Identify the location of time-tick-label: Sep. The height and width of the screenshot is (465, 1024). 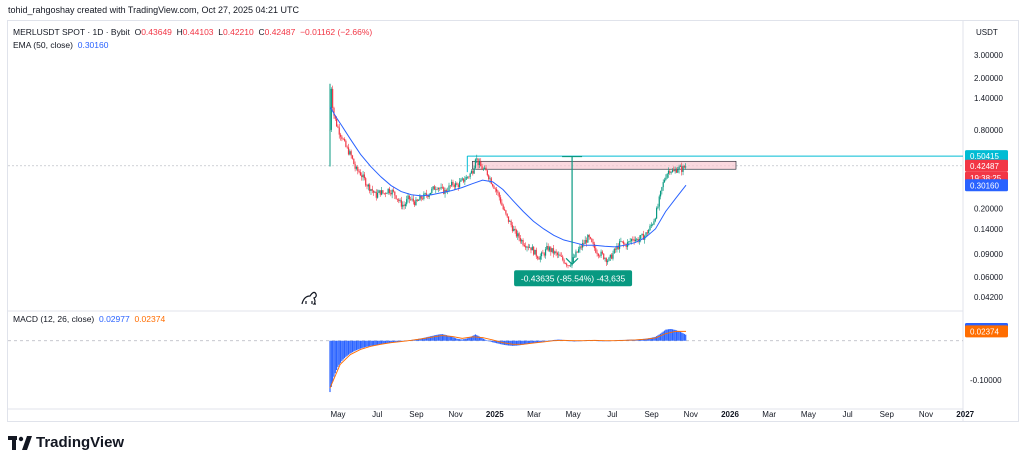
(416, 414).